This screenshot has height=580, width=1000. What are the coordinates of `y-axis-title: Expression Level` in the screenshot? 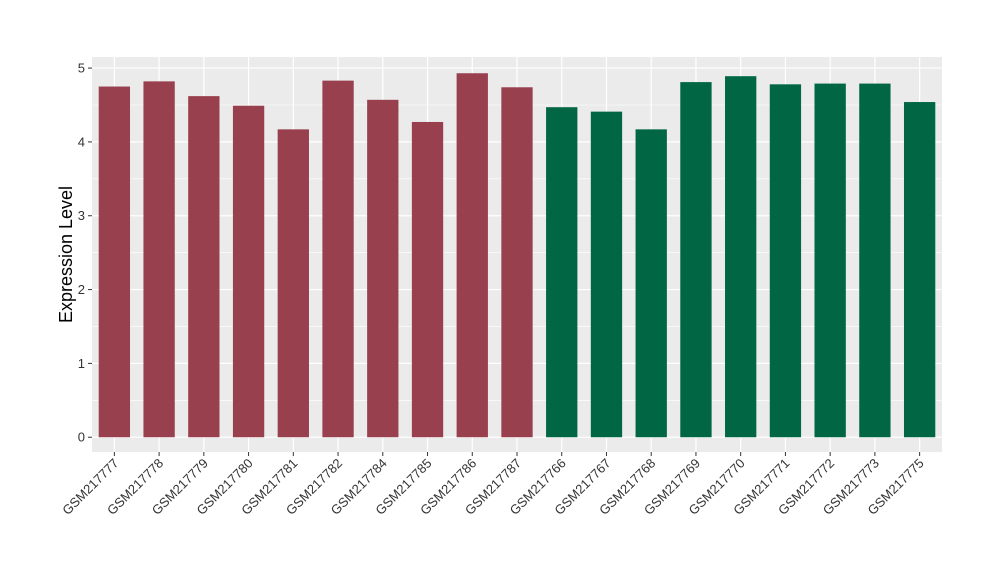 It's located at (66, 254).